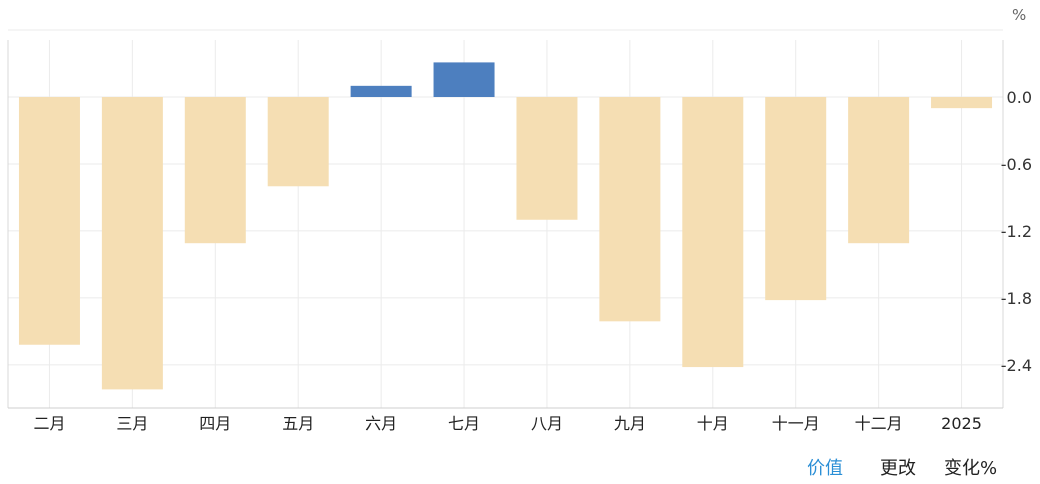 This screenshot has width=1040, height=484. I want to click on x-tick-label: 十一月, so click(796, 423).